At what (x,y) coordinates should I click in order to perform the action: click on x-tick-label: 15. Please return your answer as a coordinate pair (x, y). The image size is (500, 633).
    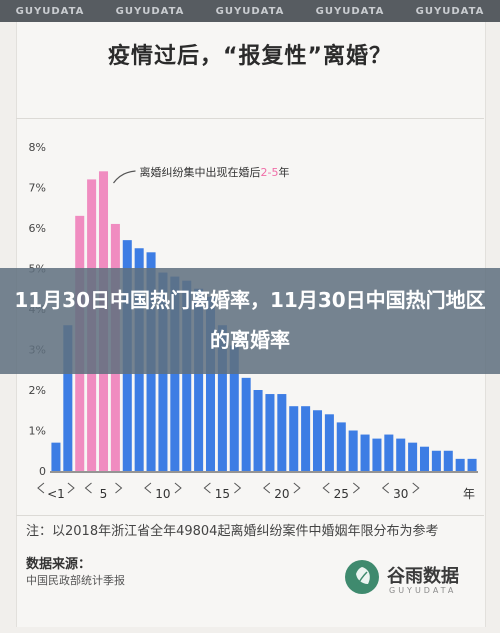
    Looking at the image, I should click on (222, 494).